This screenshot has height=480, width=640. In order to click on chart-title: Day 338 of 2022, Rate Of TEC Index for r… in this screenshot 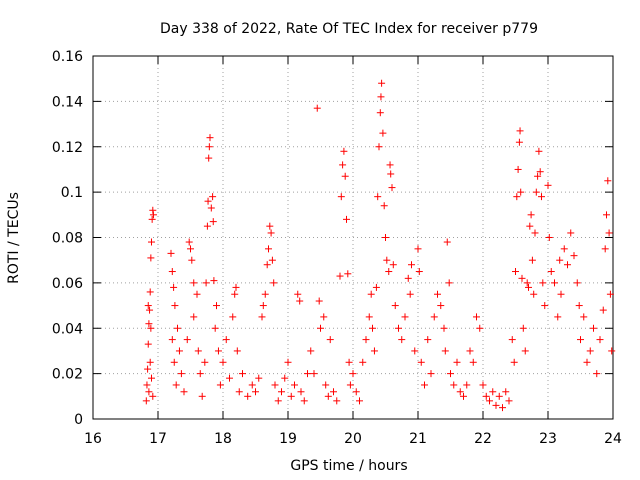, I will do `click(349, 29)`.